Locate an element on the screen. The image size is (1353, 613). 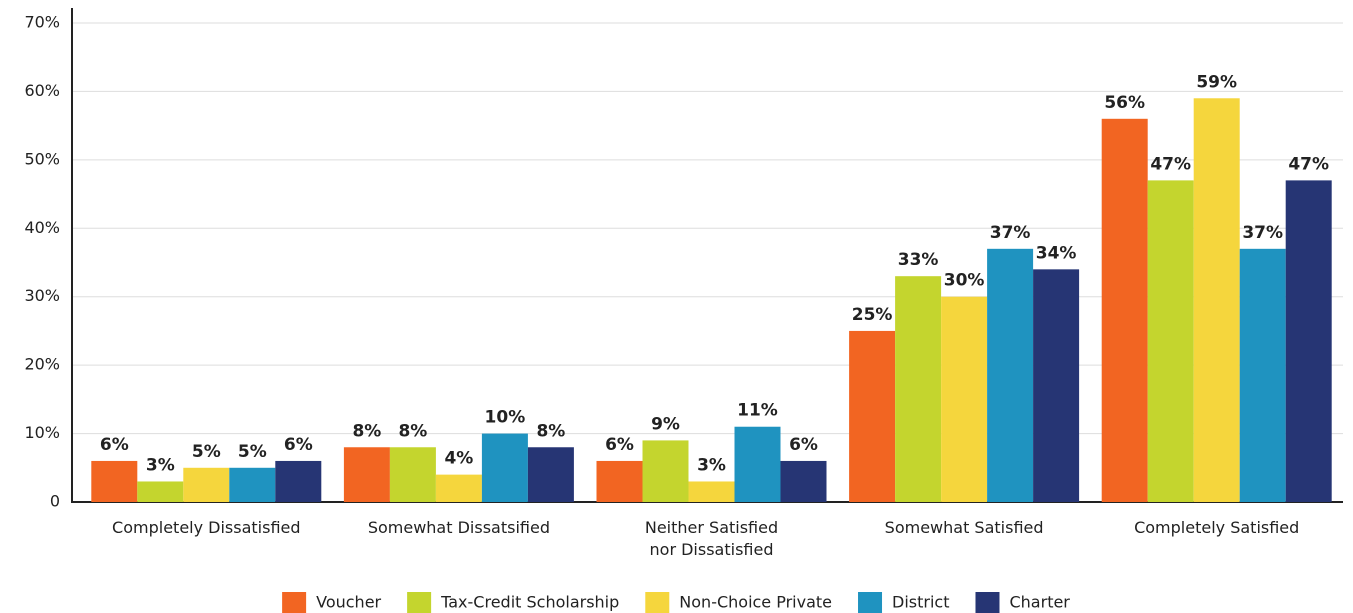
legend-label: Tax-Credit Scholarship is located at coordinates (529, 602).